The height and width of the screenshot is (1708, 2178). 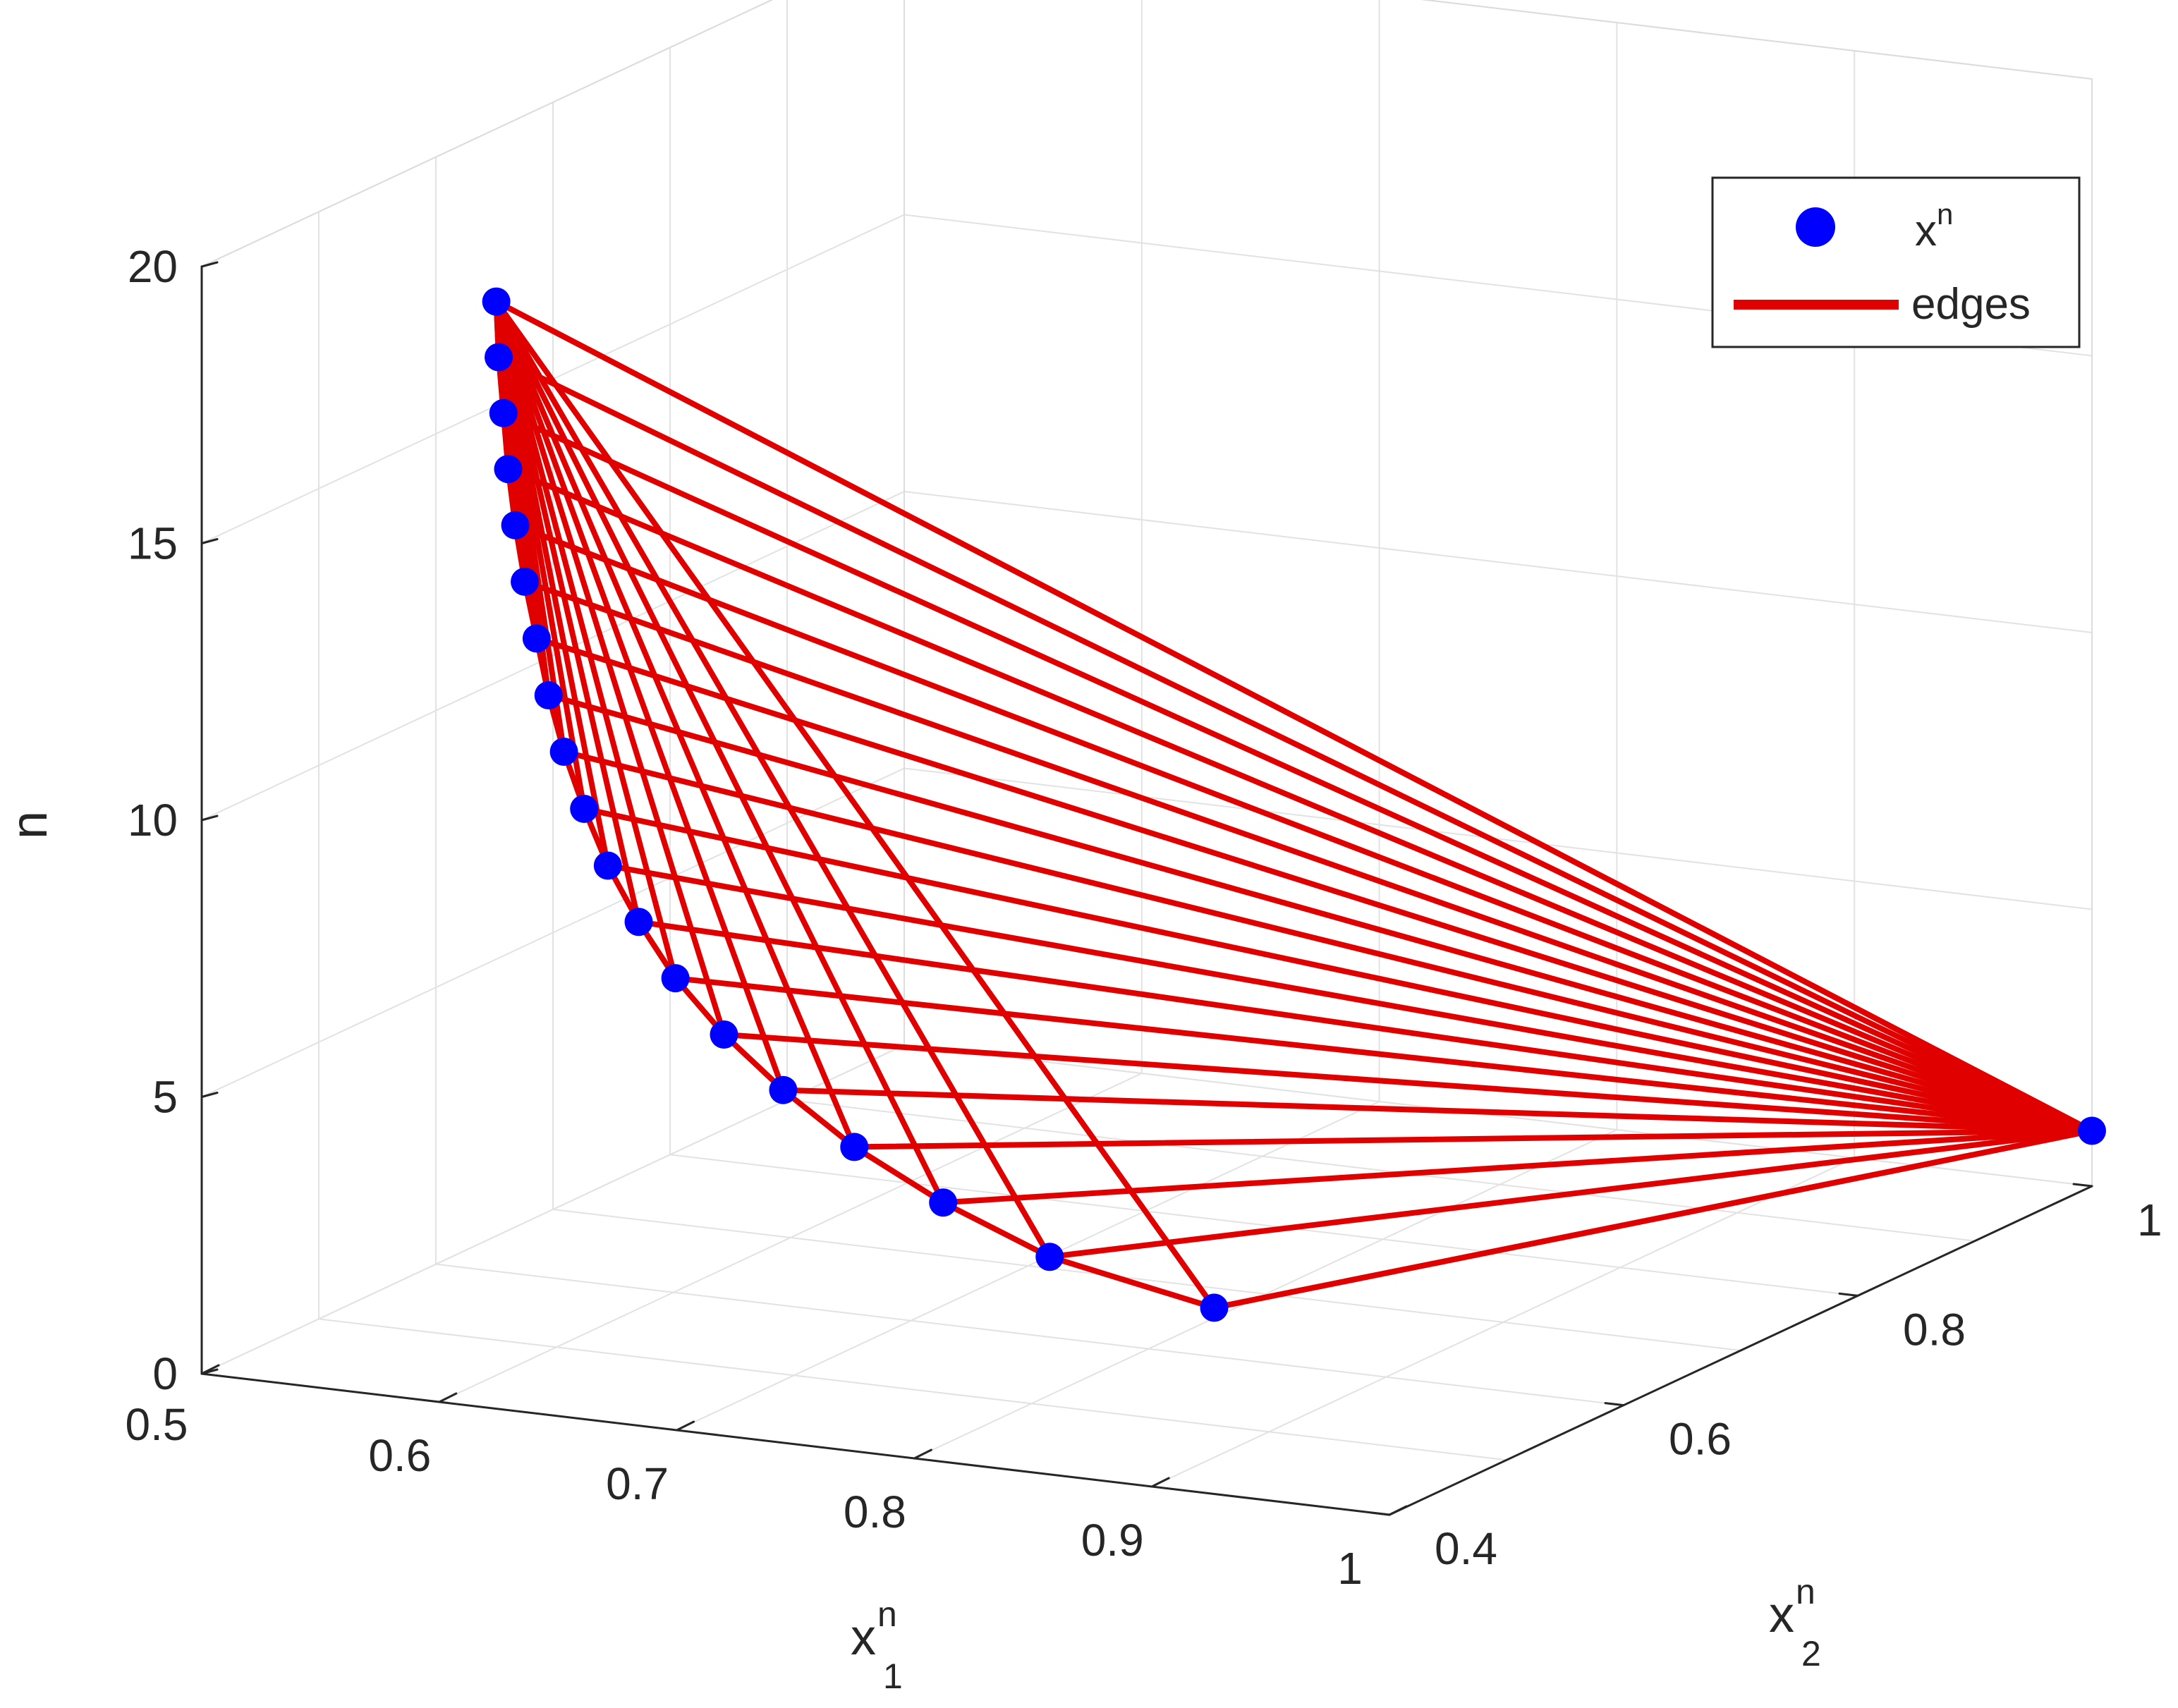 I want to click on x2-tick-label: 0.8, so click(x=1934, y=1329).